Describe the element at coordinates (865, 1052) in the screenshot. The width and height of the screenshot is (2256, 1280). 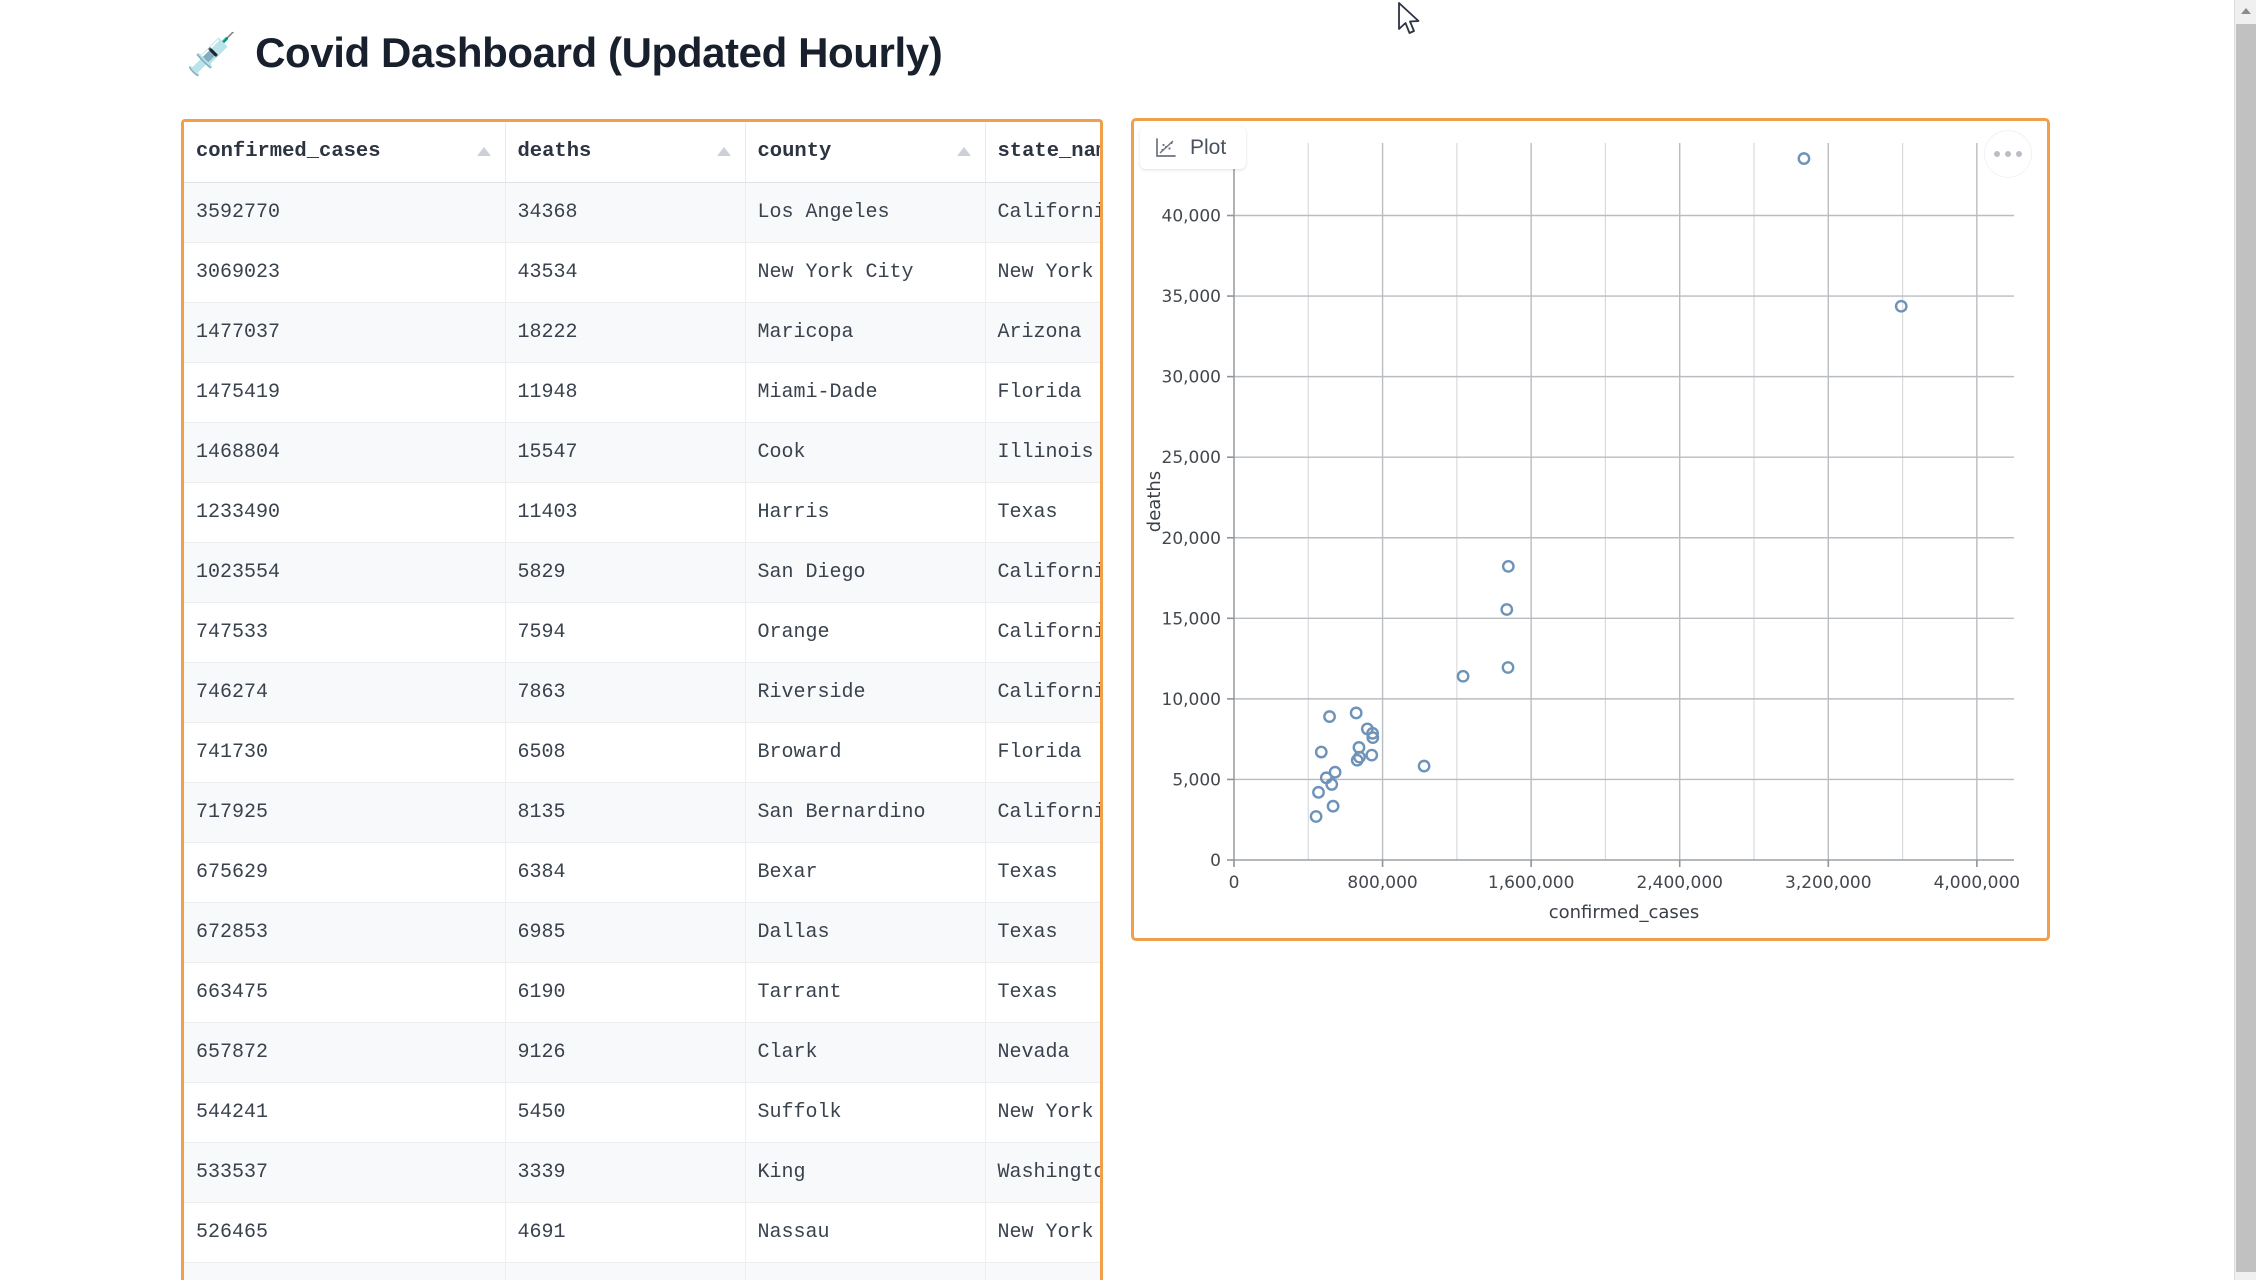
I see `cell-county: Clark` at that location.